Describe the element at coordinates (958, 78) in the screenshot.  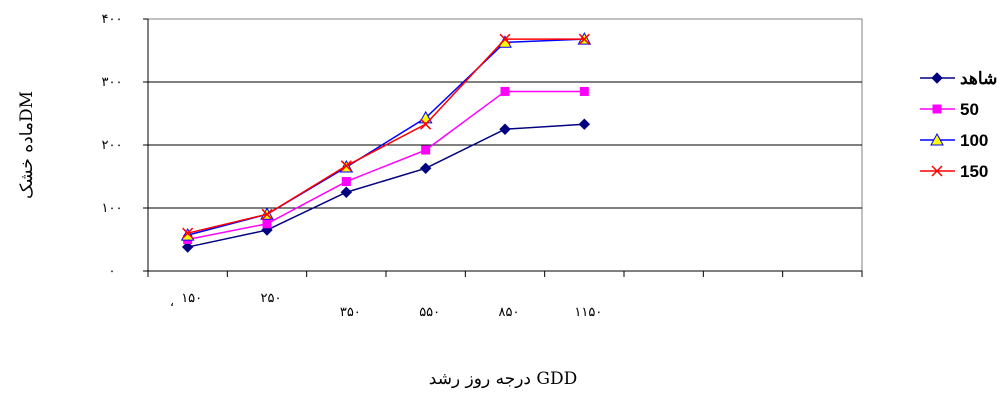
I see `legend-item: شاهد` at that location.